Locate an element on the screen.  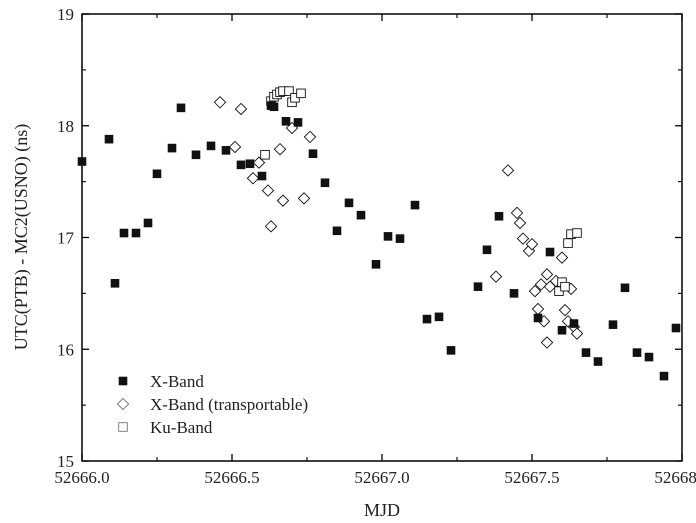
x-axis-title: MJD is located at coordinates (382, 510).